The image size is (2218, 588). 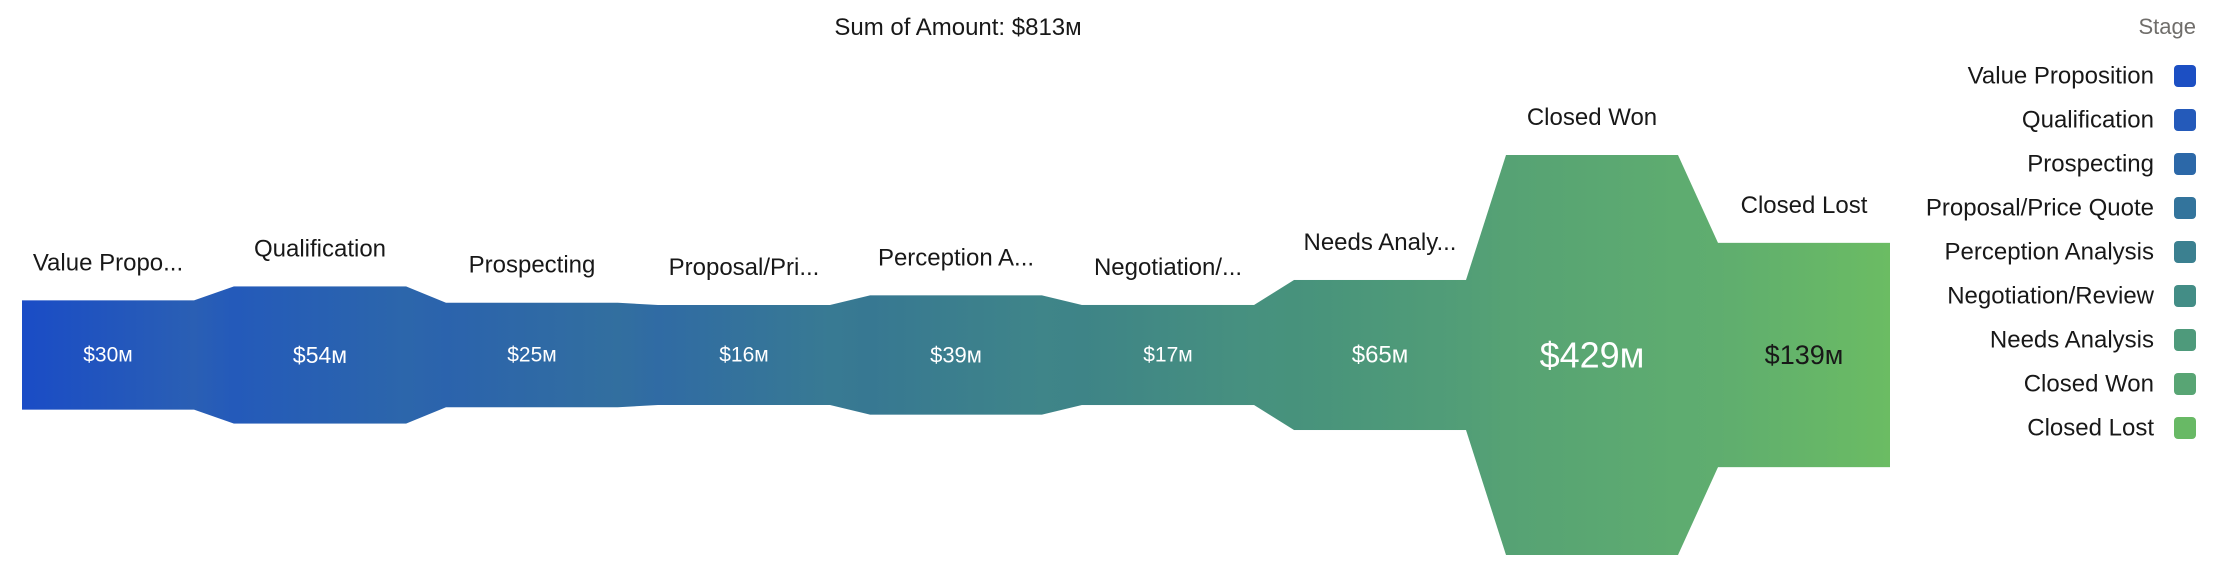 I want to click on legend-item-label: Closed Won, so click(x=2089, y=384).